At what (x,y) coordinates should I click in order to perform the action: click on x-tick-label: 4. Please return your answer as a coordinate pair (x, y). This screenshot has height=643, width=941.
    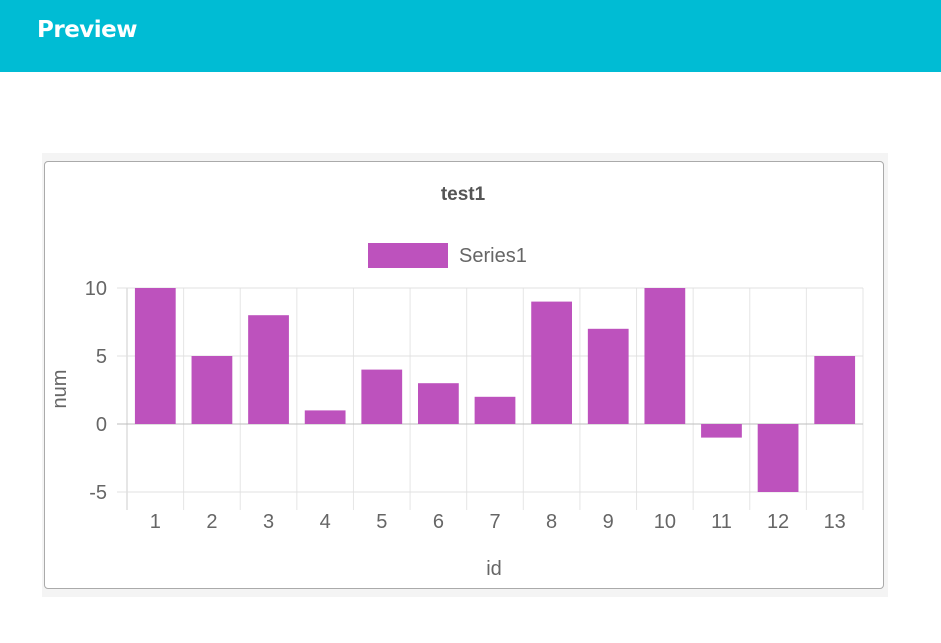
    Looking at the image, I should click on (325, 522).